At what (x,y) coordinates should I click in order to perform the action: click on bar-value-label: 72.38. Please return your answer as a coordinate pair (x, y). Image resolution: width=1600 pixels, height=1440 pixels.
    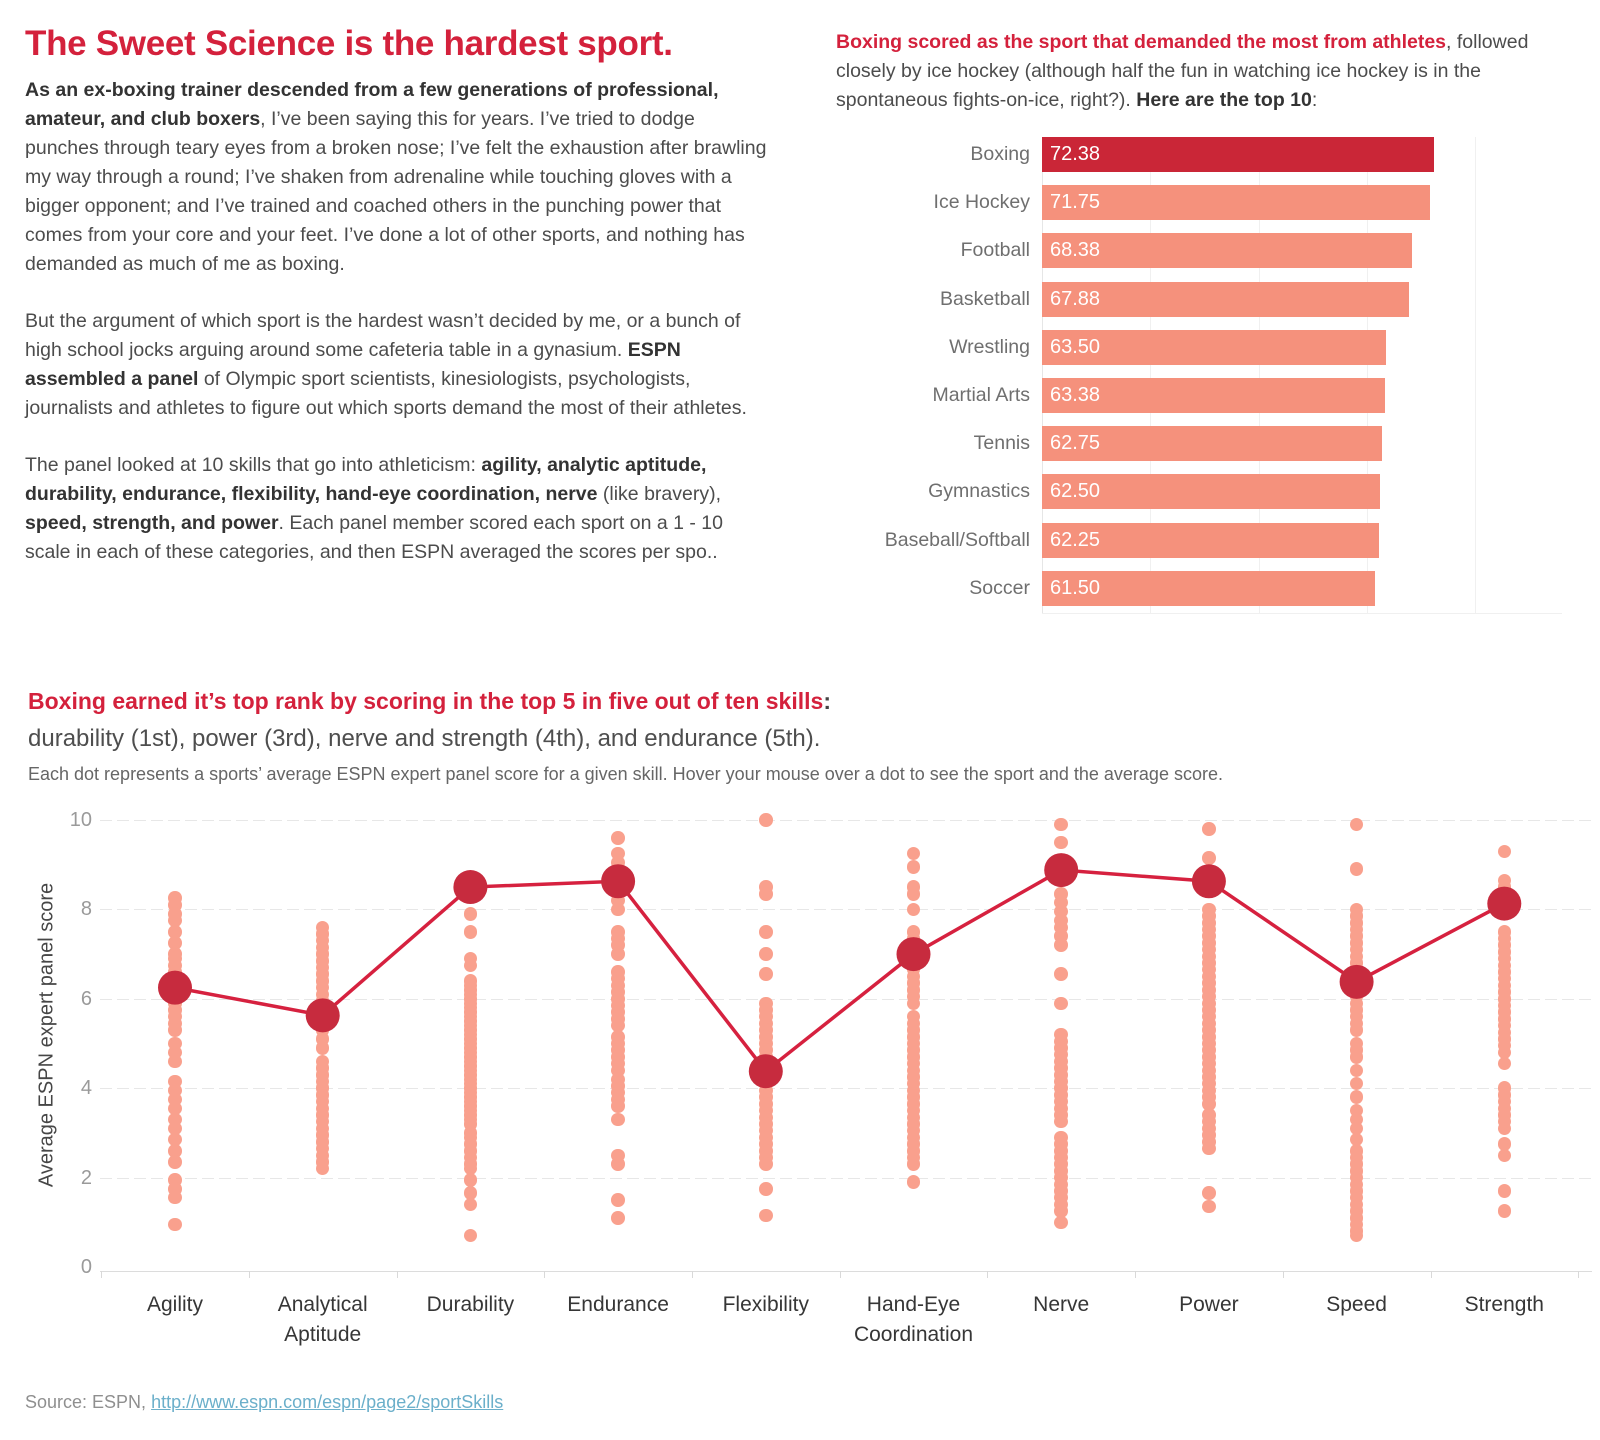
    Looking at the image, I should click on (1075, 154).